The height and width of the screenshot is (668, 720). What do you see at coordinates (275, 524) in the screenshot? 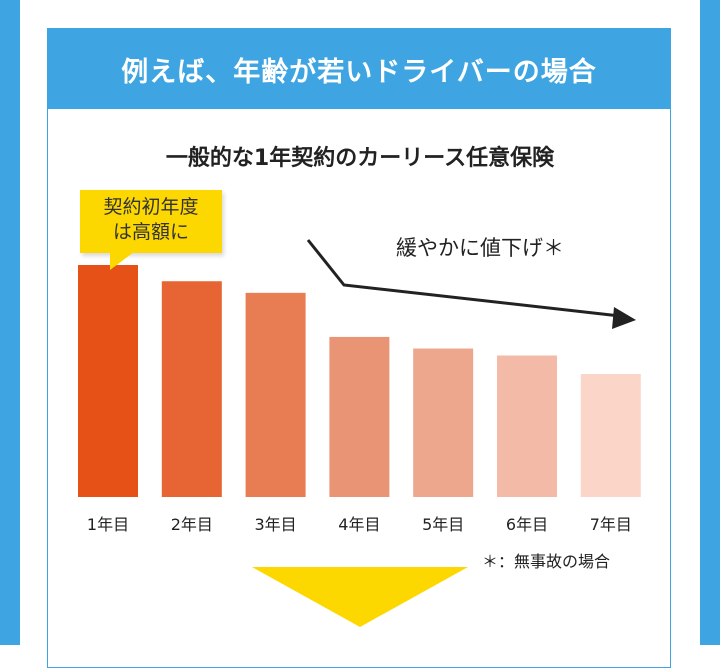
I see `x-tick-label: 3年目` at bounding box center [275, 524].